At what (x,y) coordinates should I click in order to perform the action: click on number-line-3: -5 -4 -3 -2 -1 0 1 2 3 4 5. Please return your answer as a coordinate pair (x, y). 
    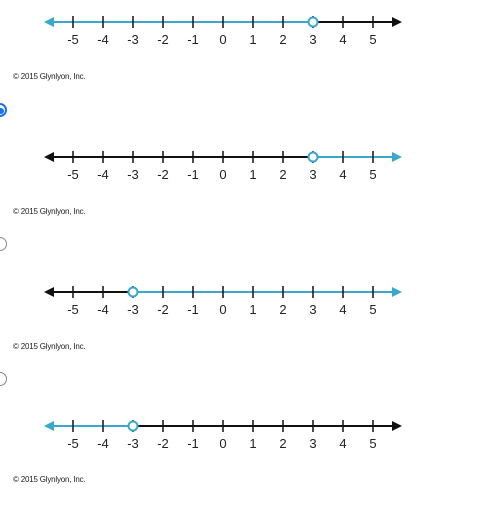
    Looking at the image, I should click on (223, 301).